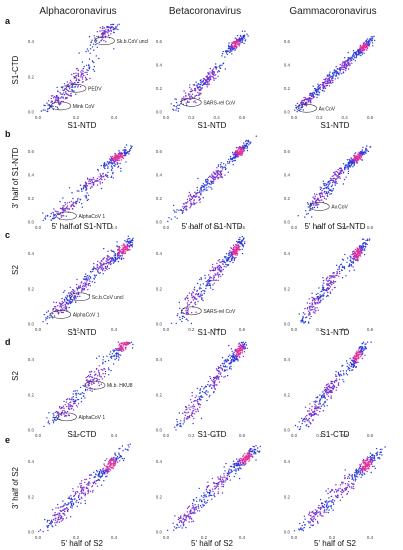 The height and width of the screenshot is (550, 403). What do you see at coordinates (31, 288) in the screenshot?
I see `y-tick-label: 0.2` at bounding box center [31, 288].